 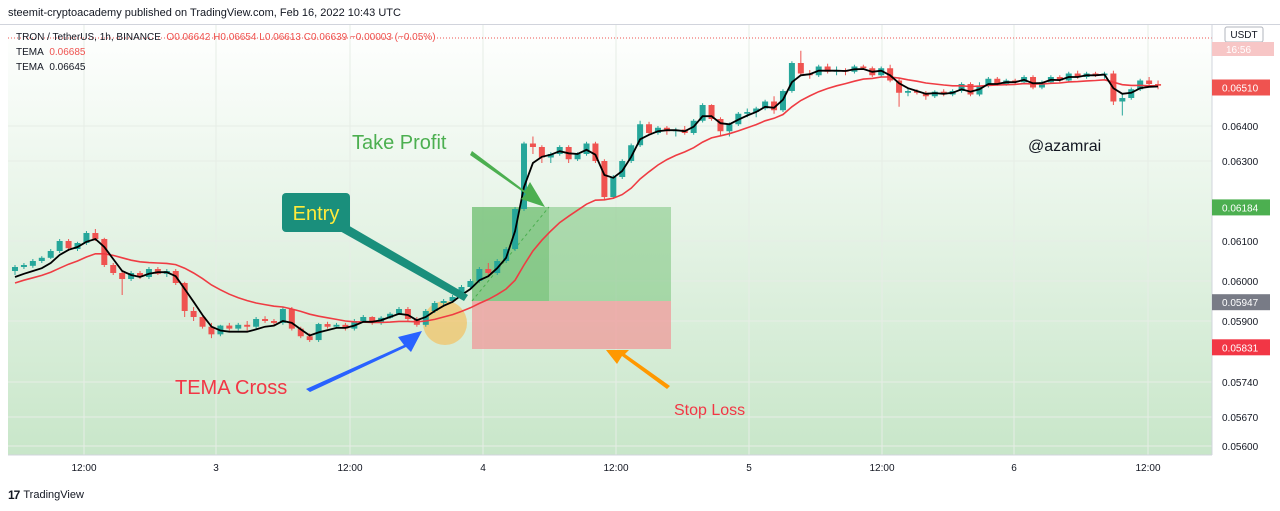 I want to click on time-tick-label: 4, so click(x=483, y=468).